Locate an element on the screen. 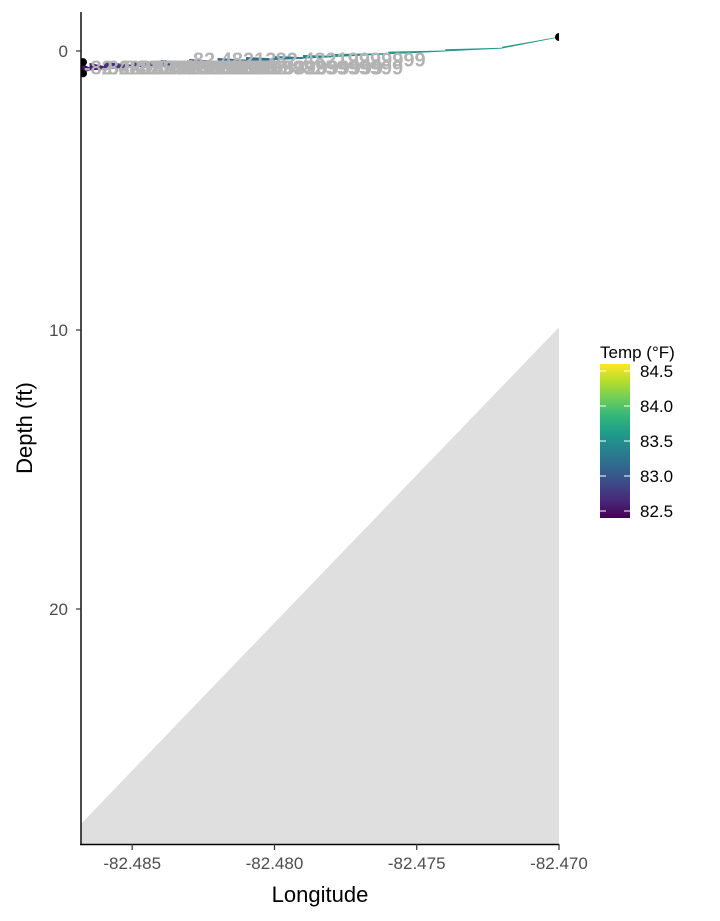 The height and width of the screenshot is (921, 720). point-label: -82.4825999999 is located at coordinates (330, 69).